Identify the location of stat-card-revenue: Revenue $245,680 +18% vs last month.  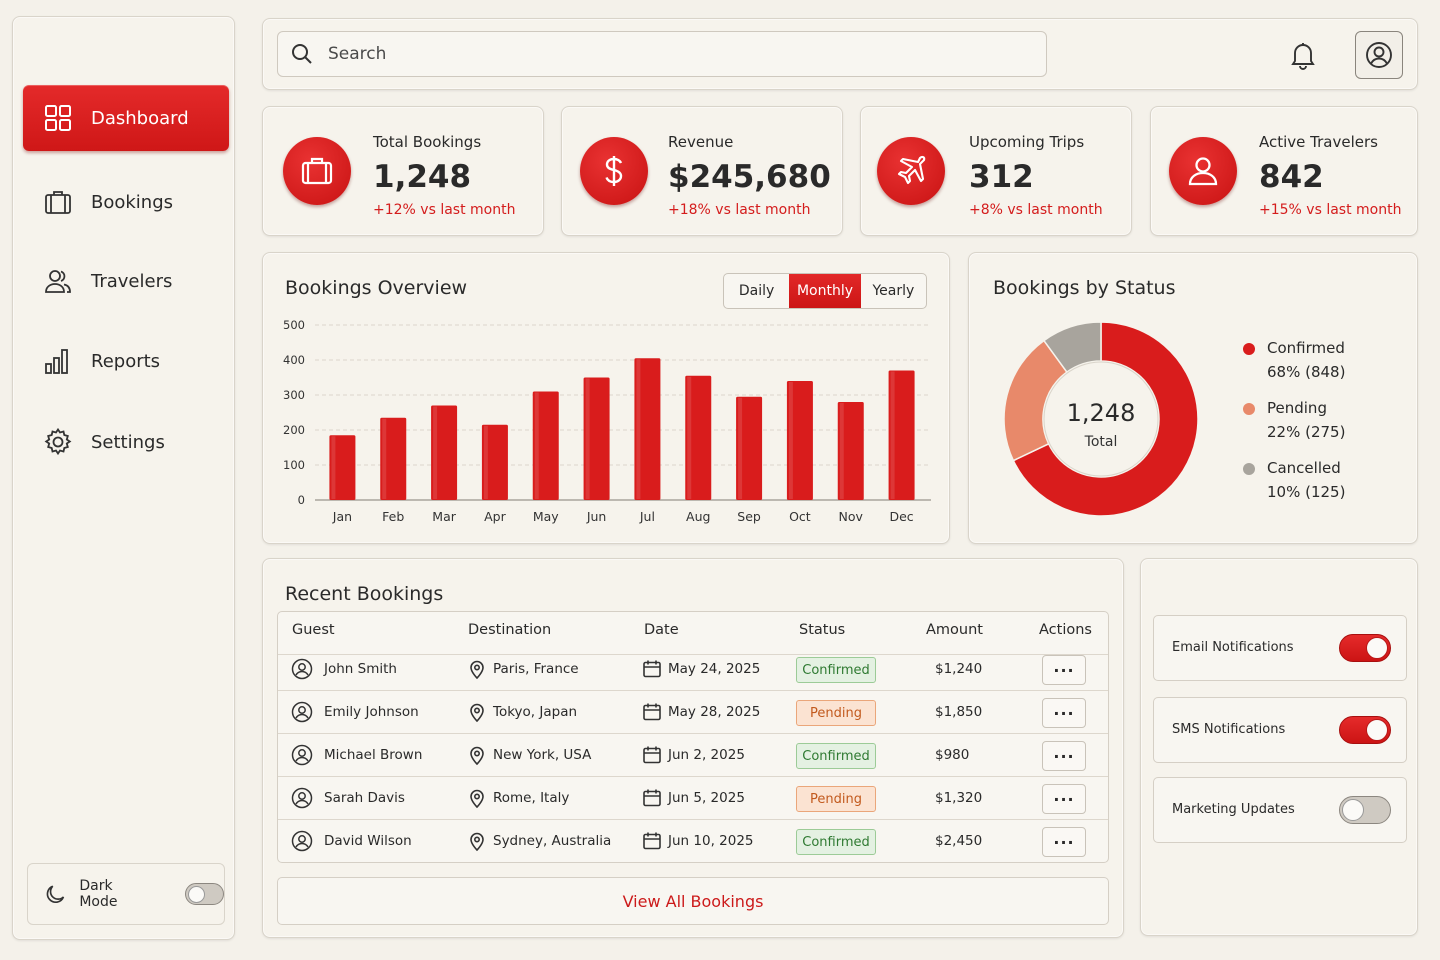
(702, 171).